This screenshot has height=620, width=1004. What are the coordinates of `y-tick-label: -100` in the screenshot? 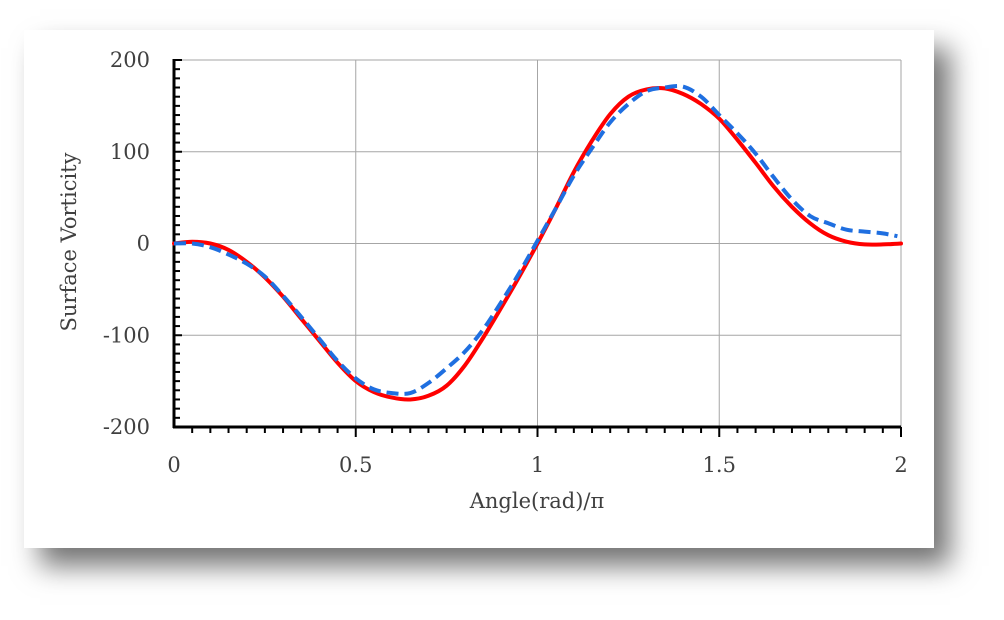 It's located at (126, 335).